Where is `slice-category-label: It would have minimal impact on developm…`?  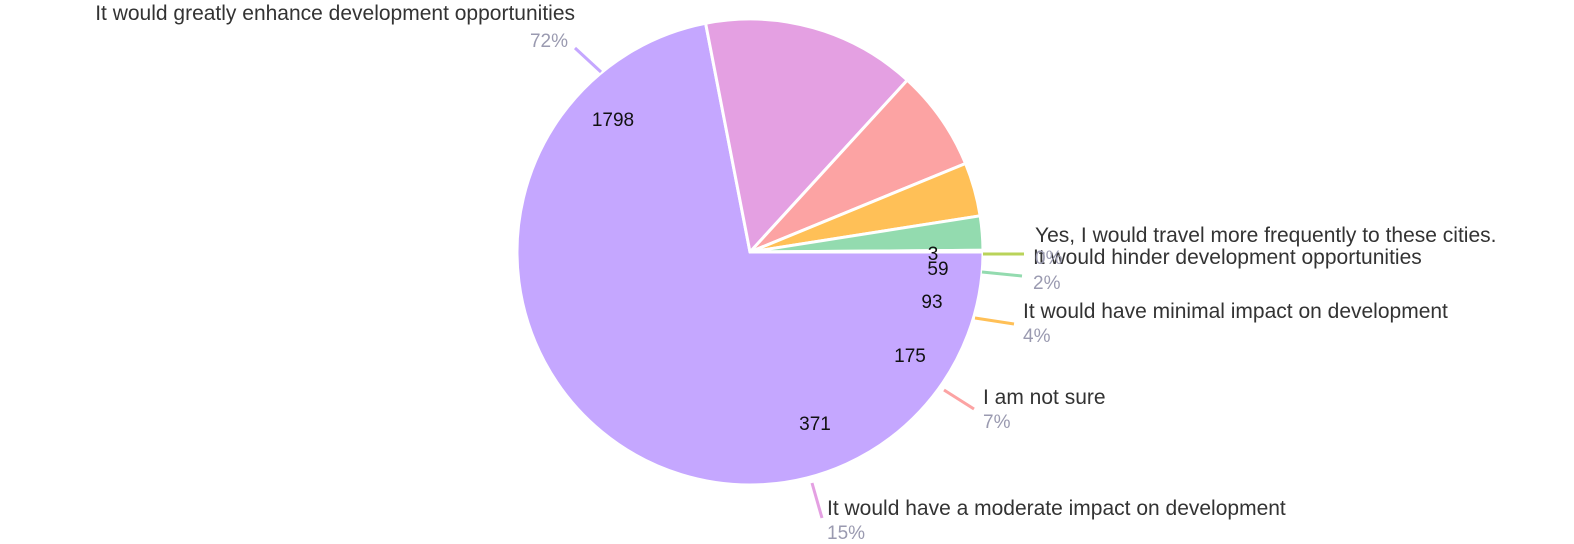 slice-category-label: It would have minimal impact on developm… is located at coordinates (1235, 311).